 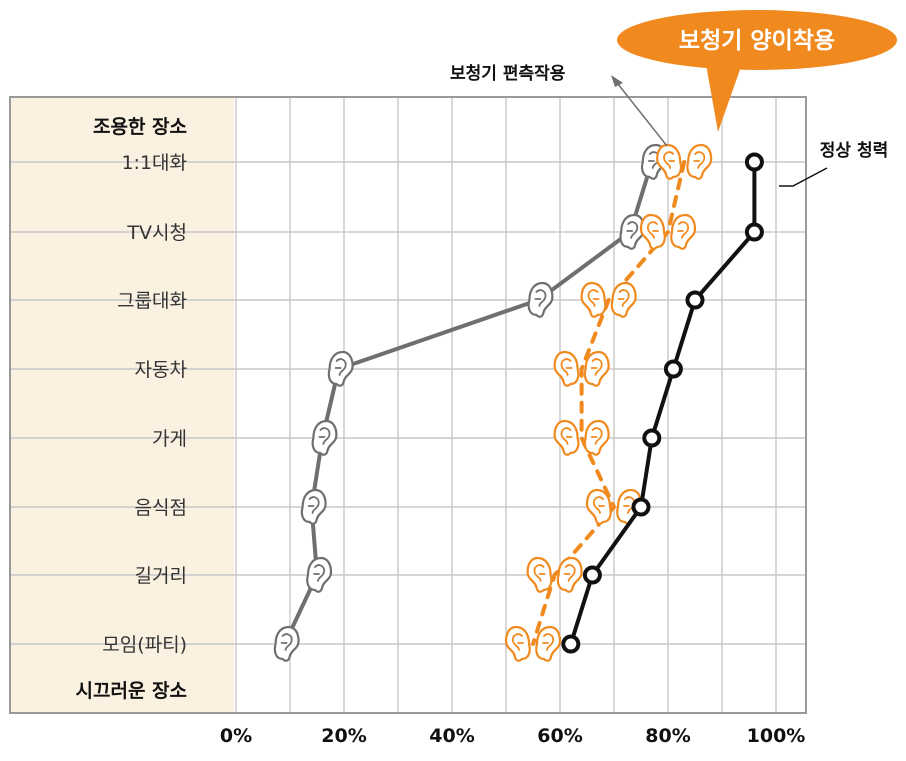 What do you see at coordinates (667, 736) in the screenshot?
I see `x-tick-label: 80%` at bounding box center [667, 736].